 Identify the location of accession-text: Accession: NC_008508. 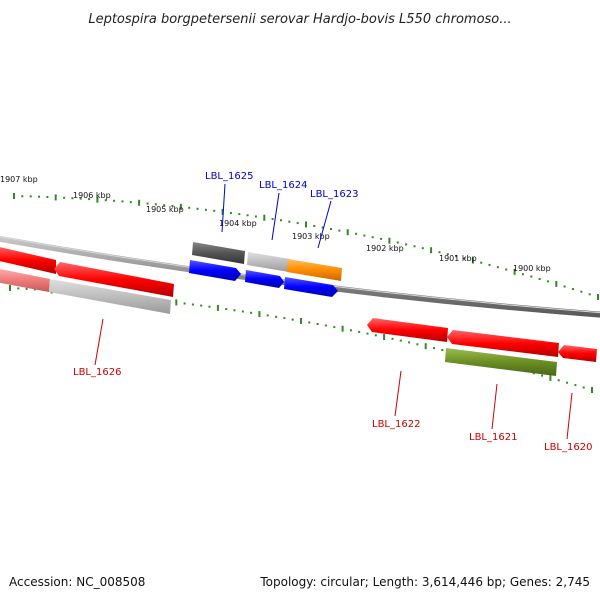
(77, 582).